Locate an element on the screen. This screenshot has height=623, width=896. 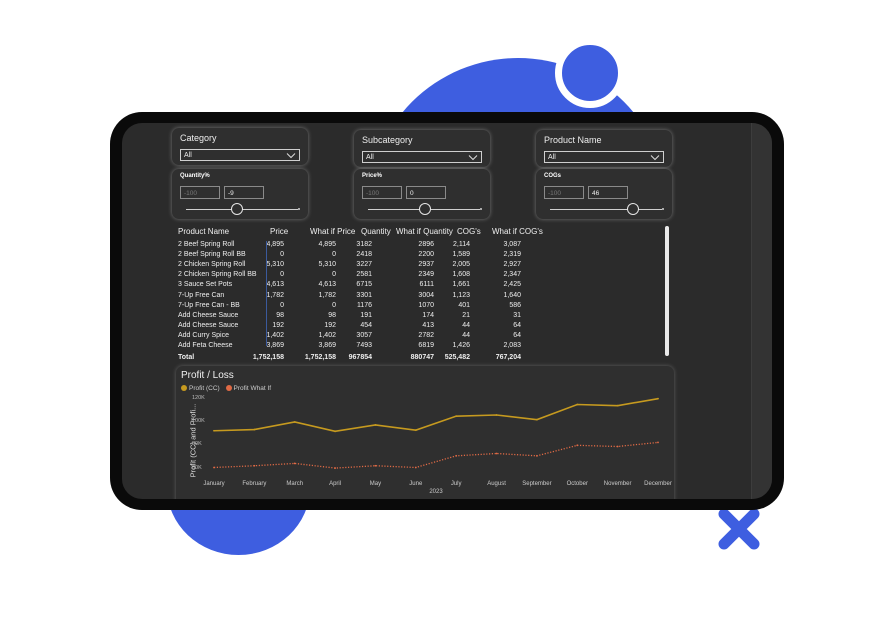
price-min-input: -100 is located at coordinates (382, 192).